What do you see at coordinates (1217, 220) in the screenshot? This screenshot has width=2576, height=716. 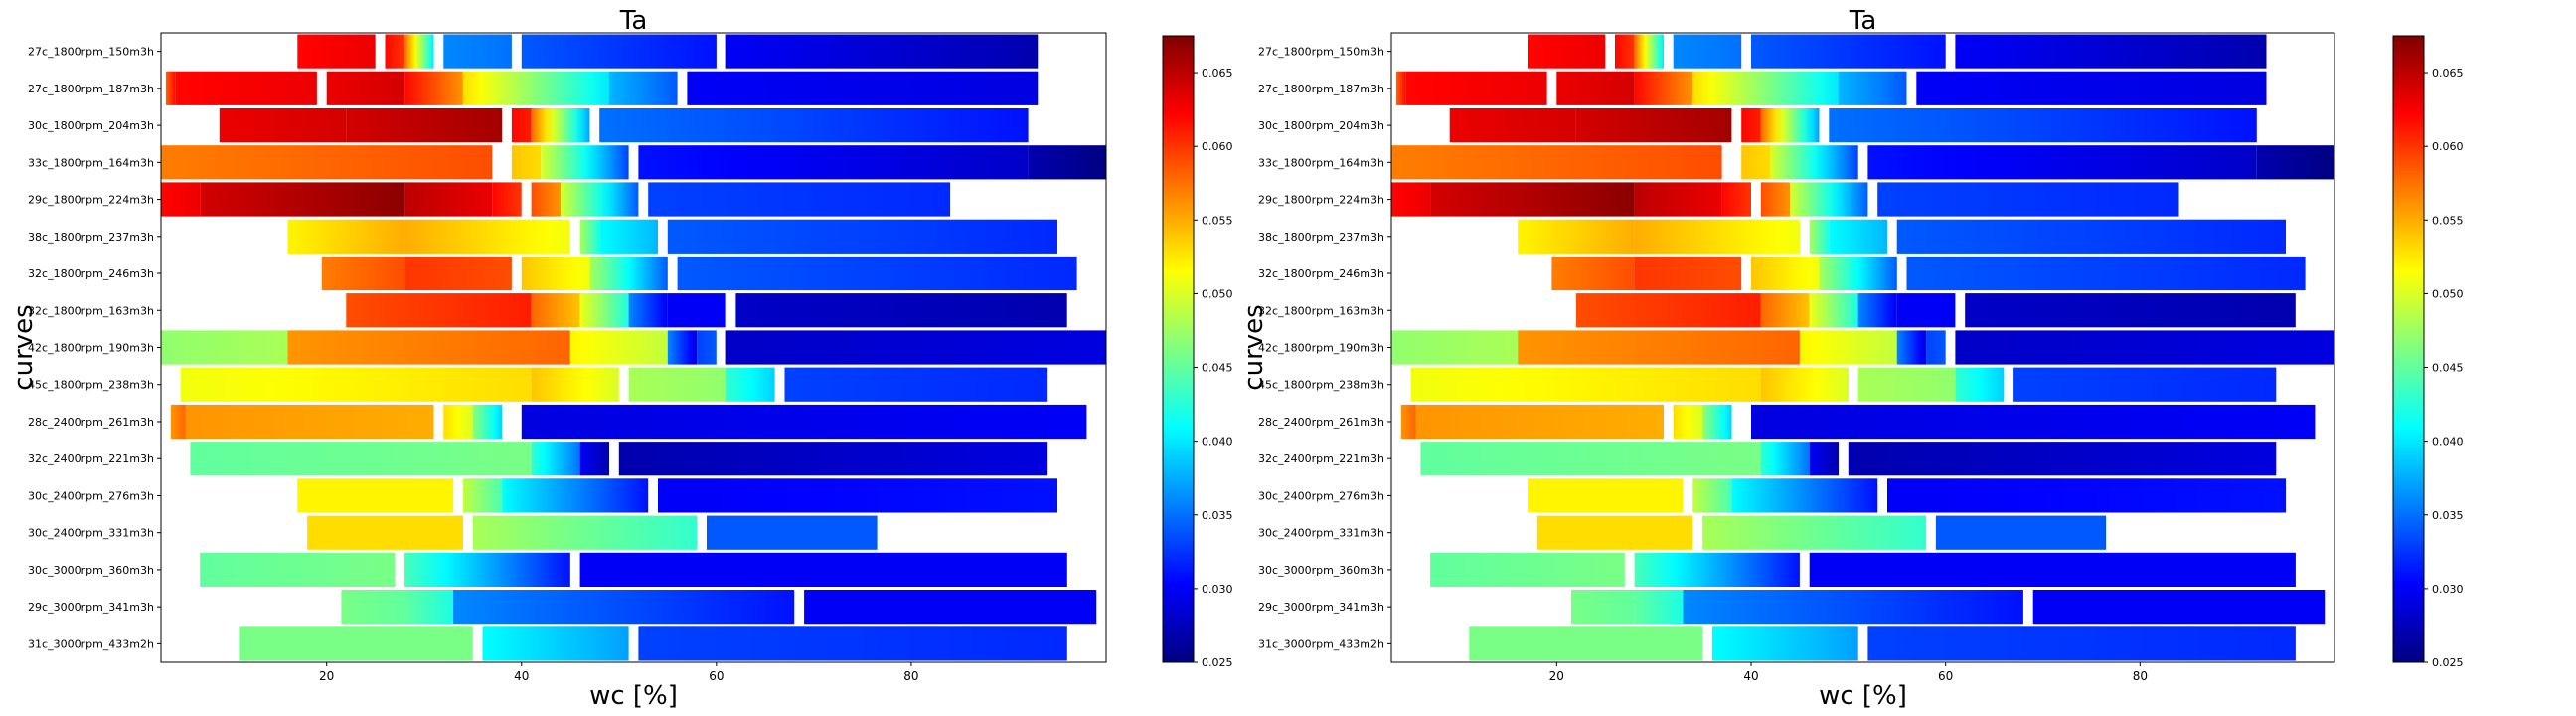 I see `colorbar-tick-label: 0.055` at bounding box center [1217, 220].